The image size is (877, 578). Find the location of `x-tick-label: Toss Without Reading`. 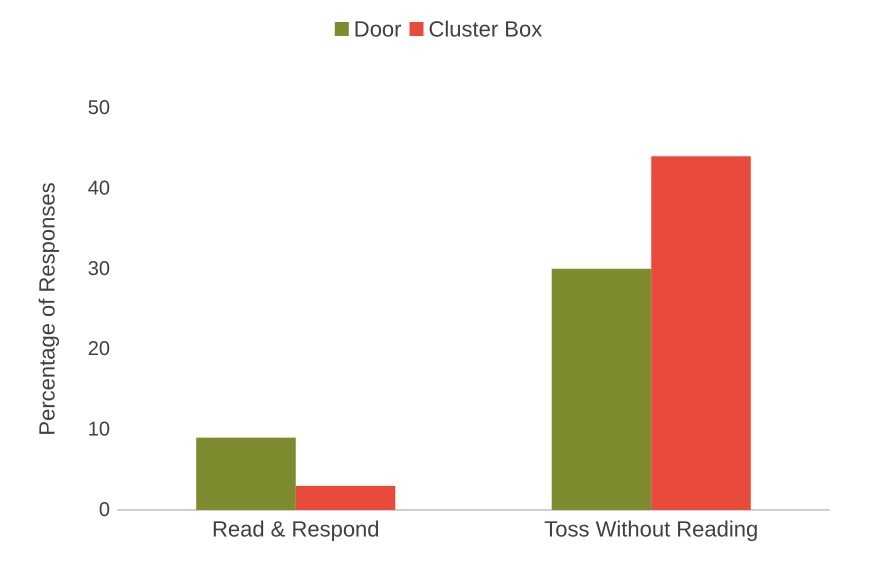

x-tick-label: Toss Without Reading is located at coordinates (651, 529).